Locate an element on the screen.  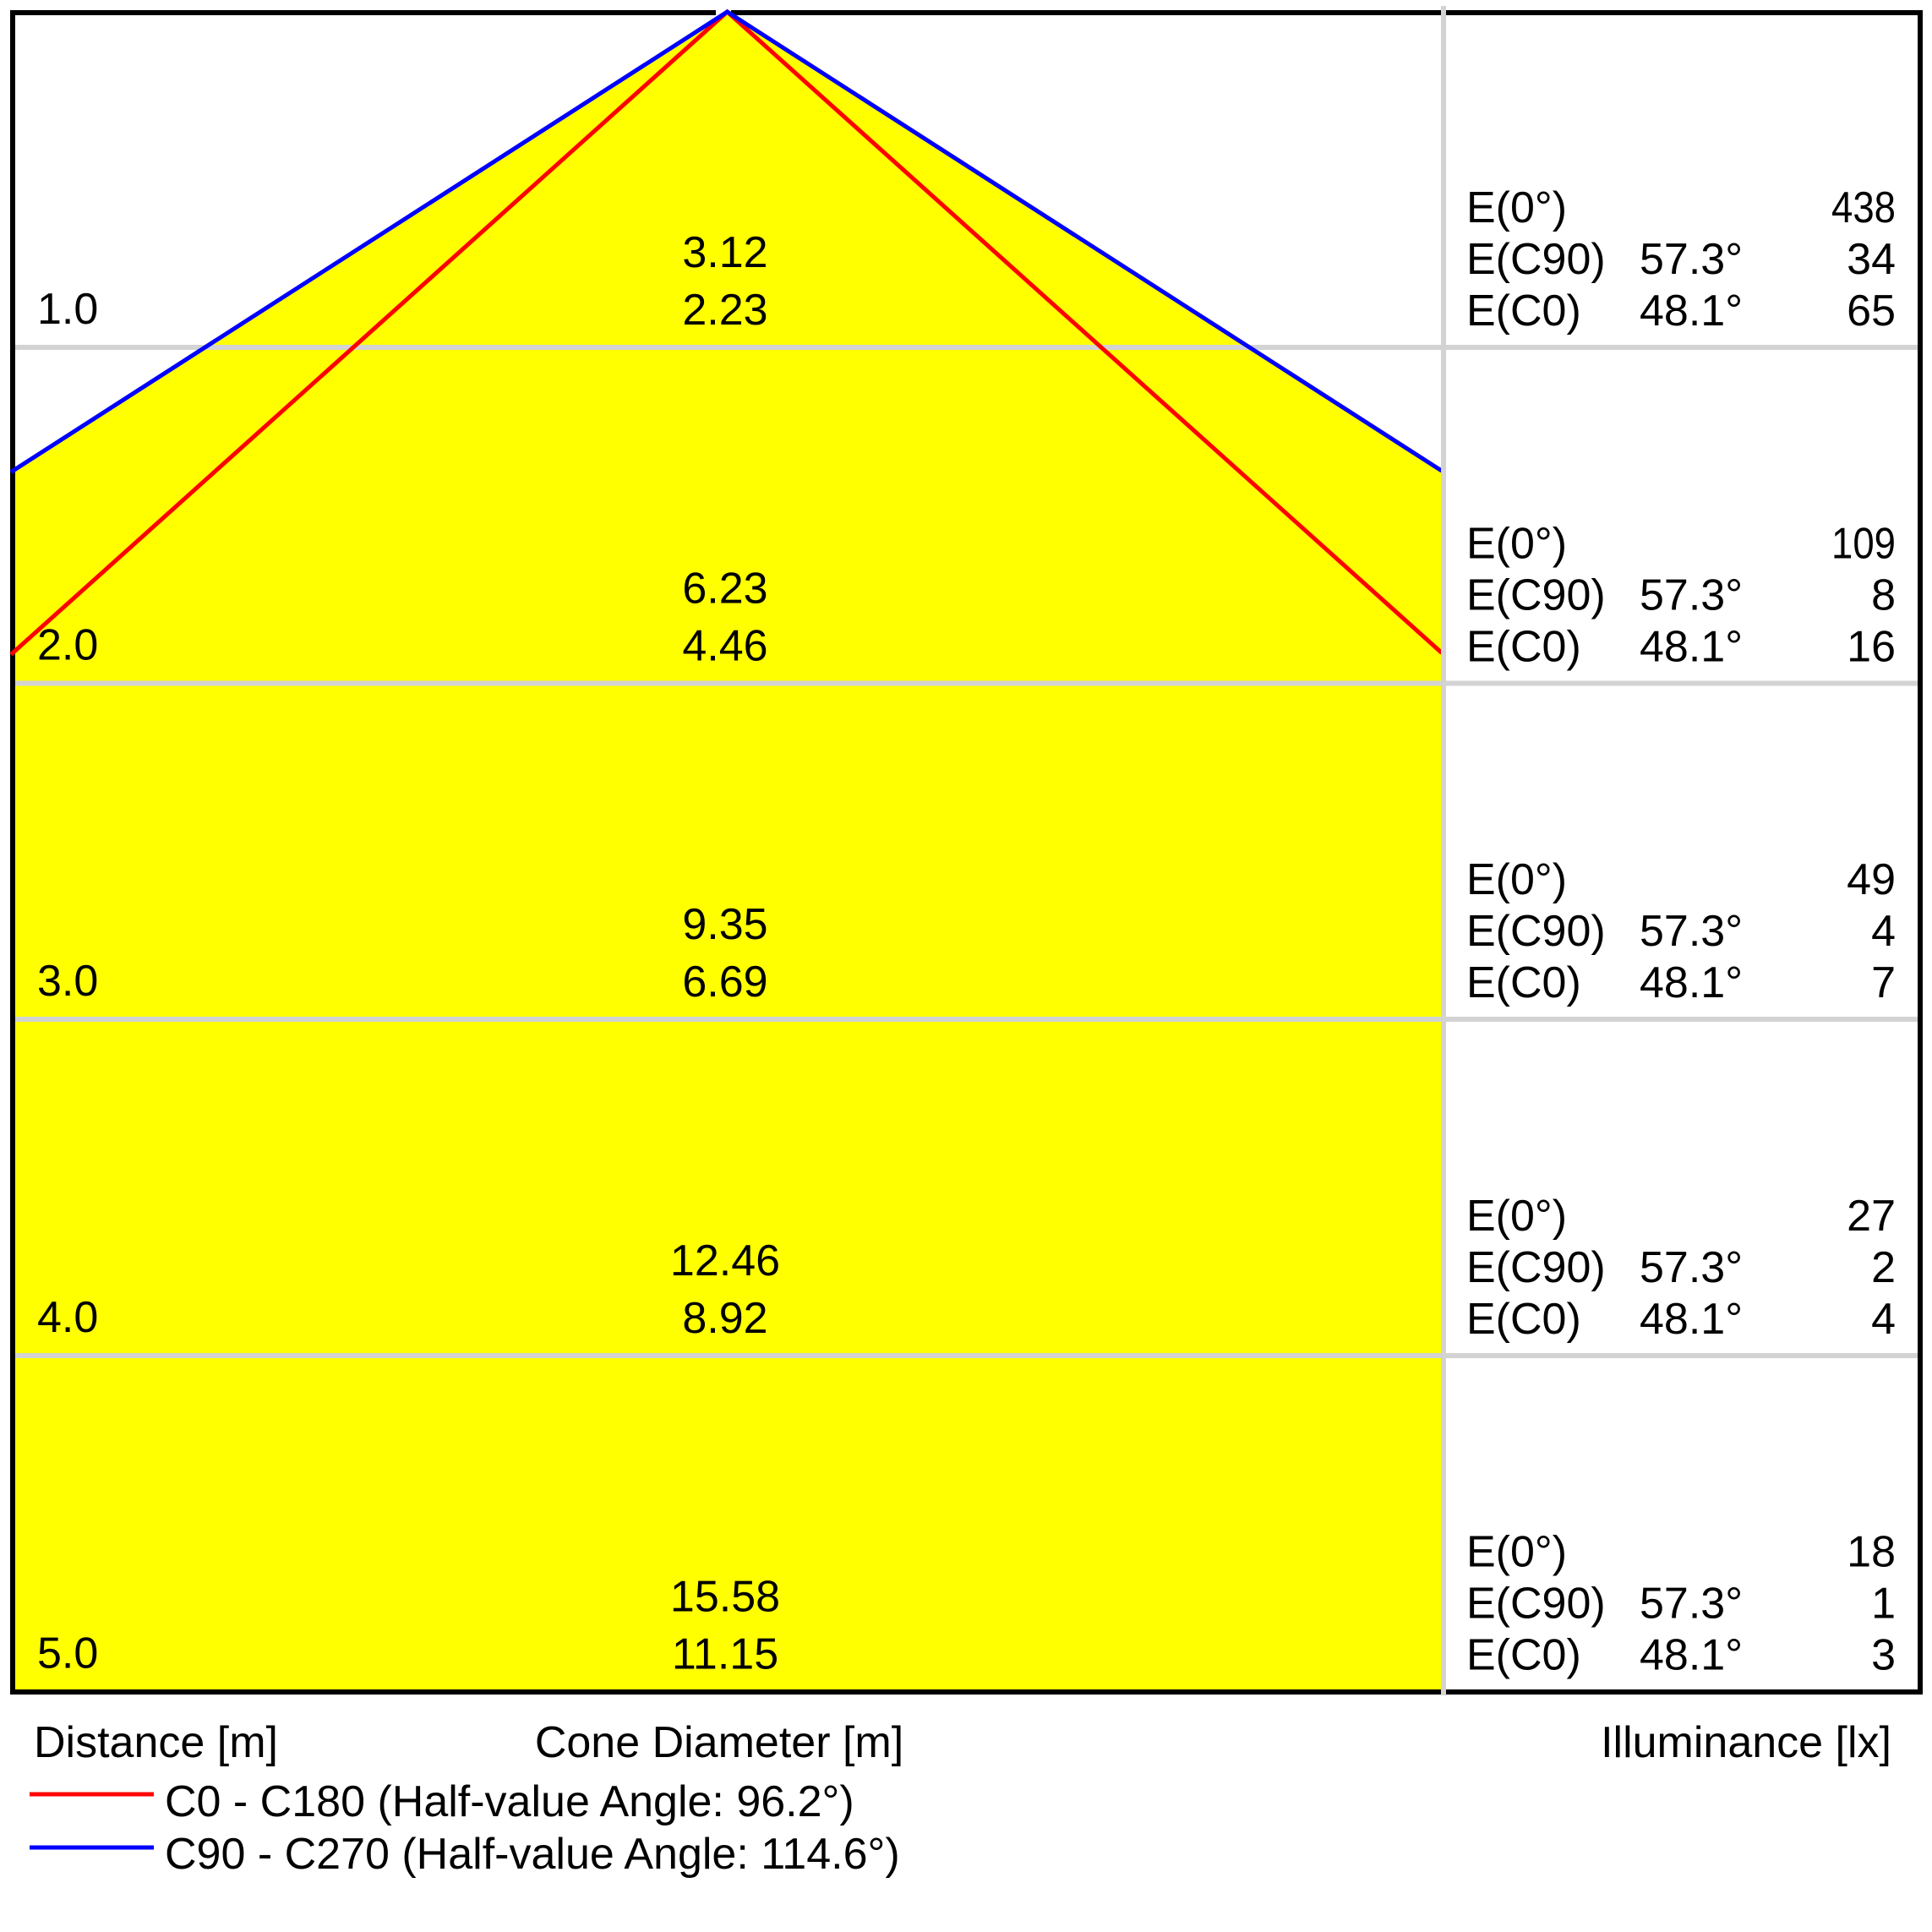
svg-text: 15.58 is located at coordinates (725, 1597).